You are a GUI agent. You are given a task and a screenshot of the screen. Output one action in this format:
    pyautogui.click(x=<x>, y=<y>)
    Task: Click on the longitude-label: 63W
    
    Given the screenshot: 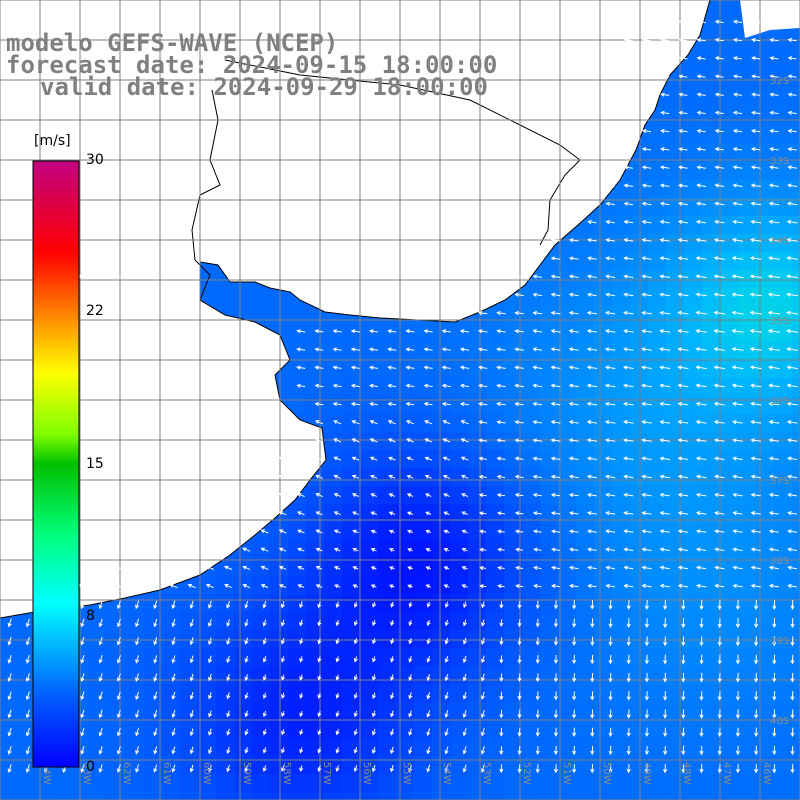 What is the action you would take?
    pyautogui.click(x=86, y=773)
    